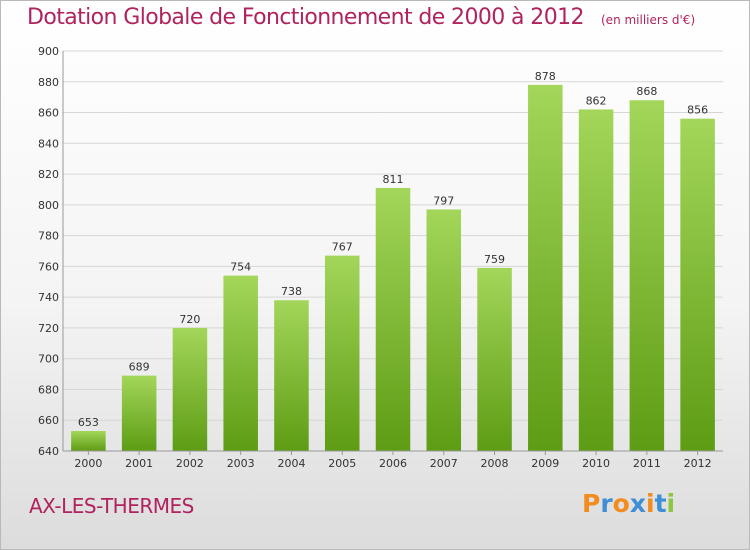  Describe the element at coordinates (48, 359) in the screenshot. I see `y-tick-label: 700` at that location.